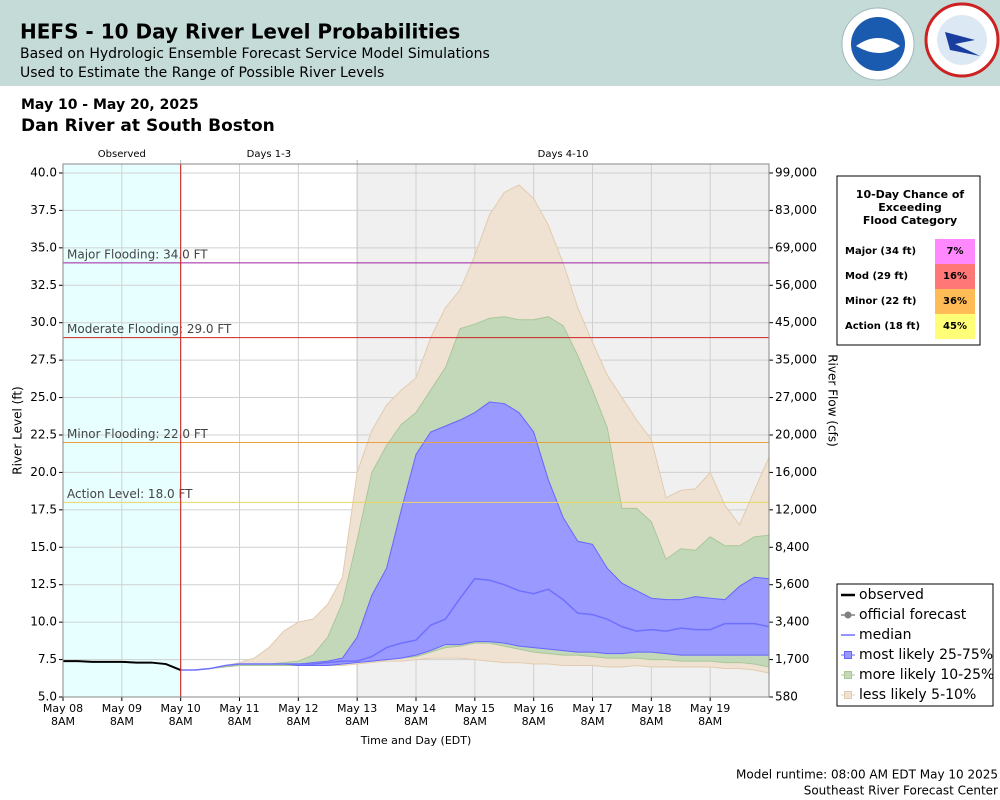  Describe the element at coordinates (110, 105) in the screenshot. I see `date-range: May 10 - May 20, 2025` at that location.